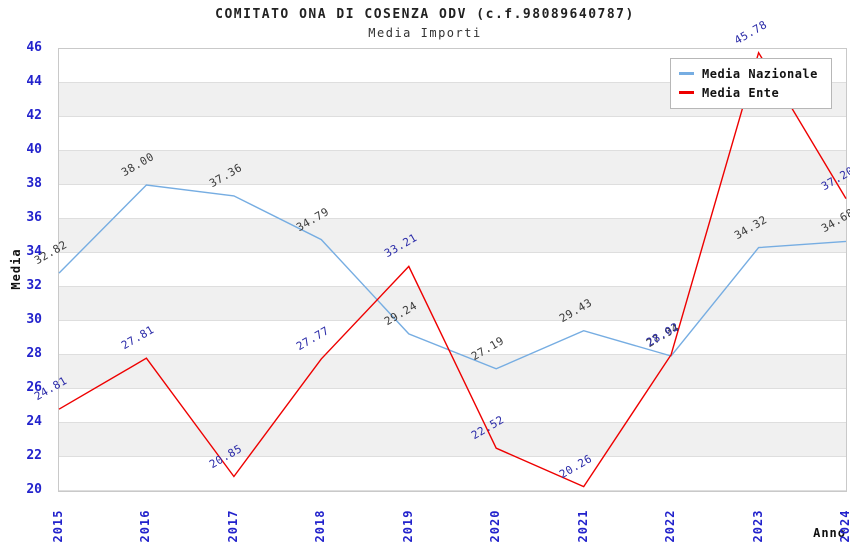  I want to click on y-tick-label: 42, so click(34, 115).